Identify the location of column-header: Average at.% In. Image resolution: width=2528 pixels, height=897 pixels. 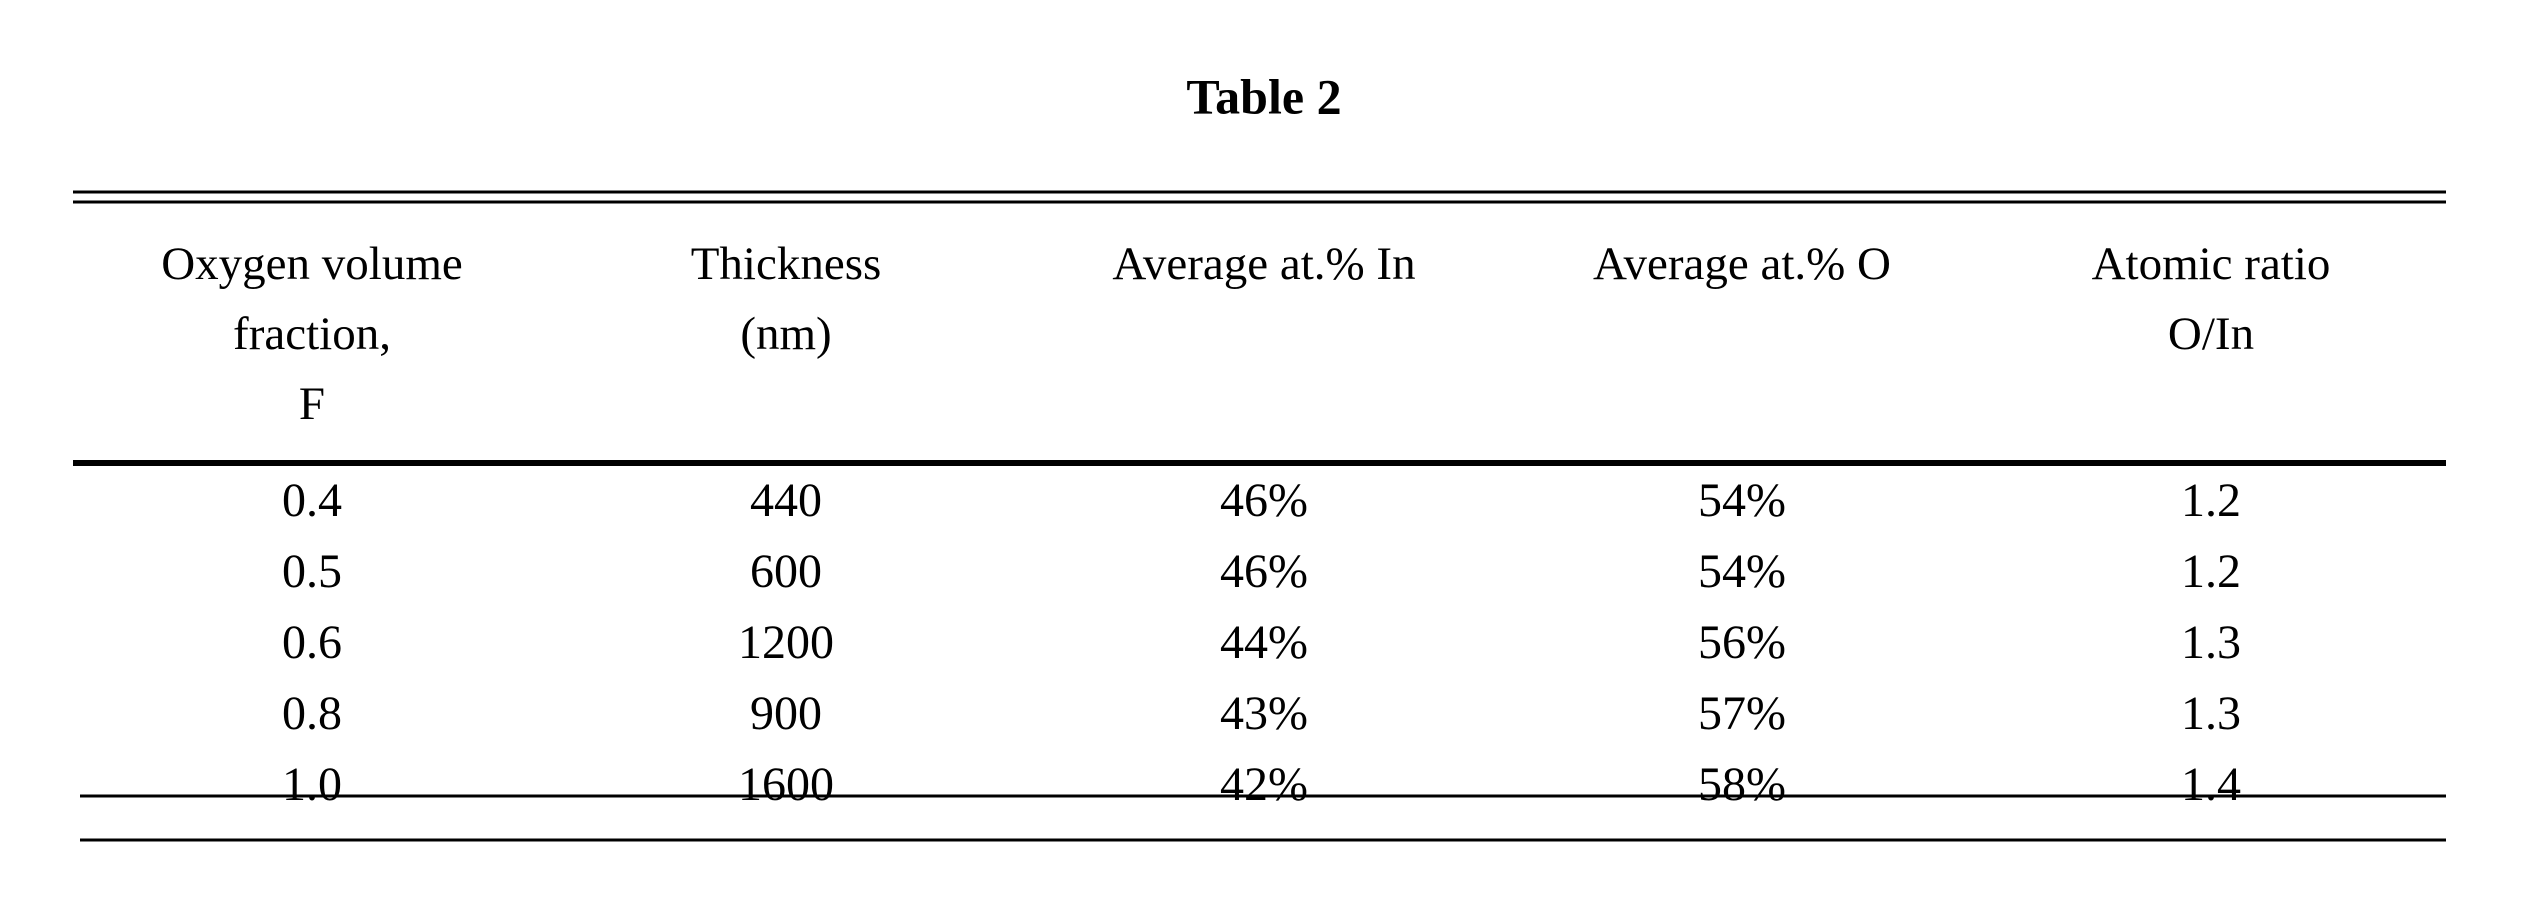
(1263, 264).